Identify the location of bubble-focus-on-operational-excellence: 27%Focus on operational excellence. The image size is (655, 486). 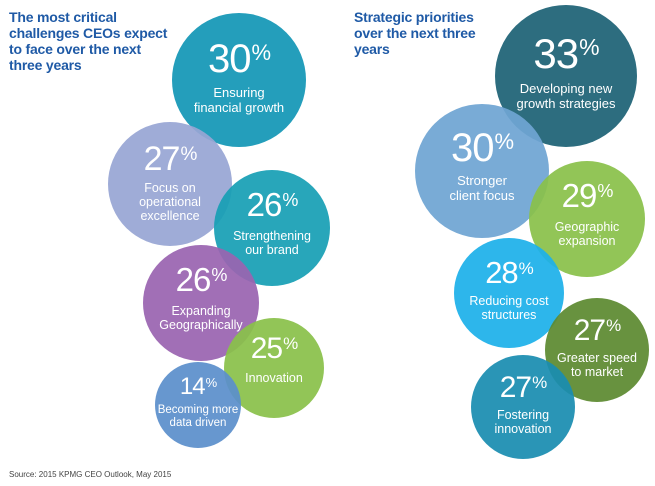
(170, 184).